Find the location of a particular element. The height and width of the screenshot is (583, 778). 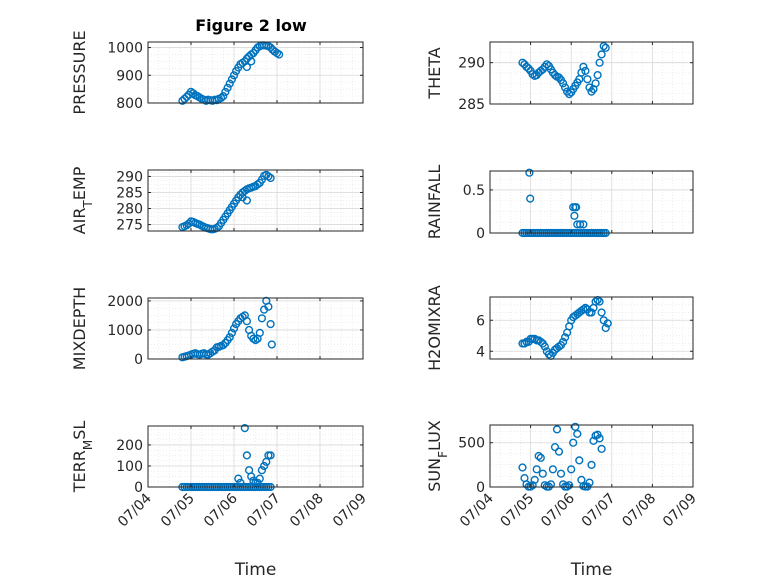

y-tick-label: 100 is located at coordinates (129, 467).